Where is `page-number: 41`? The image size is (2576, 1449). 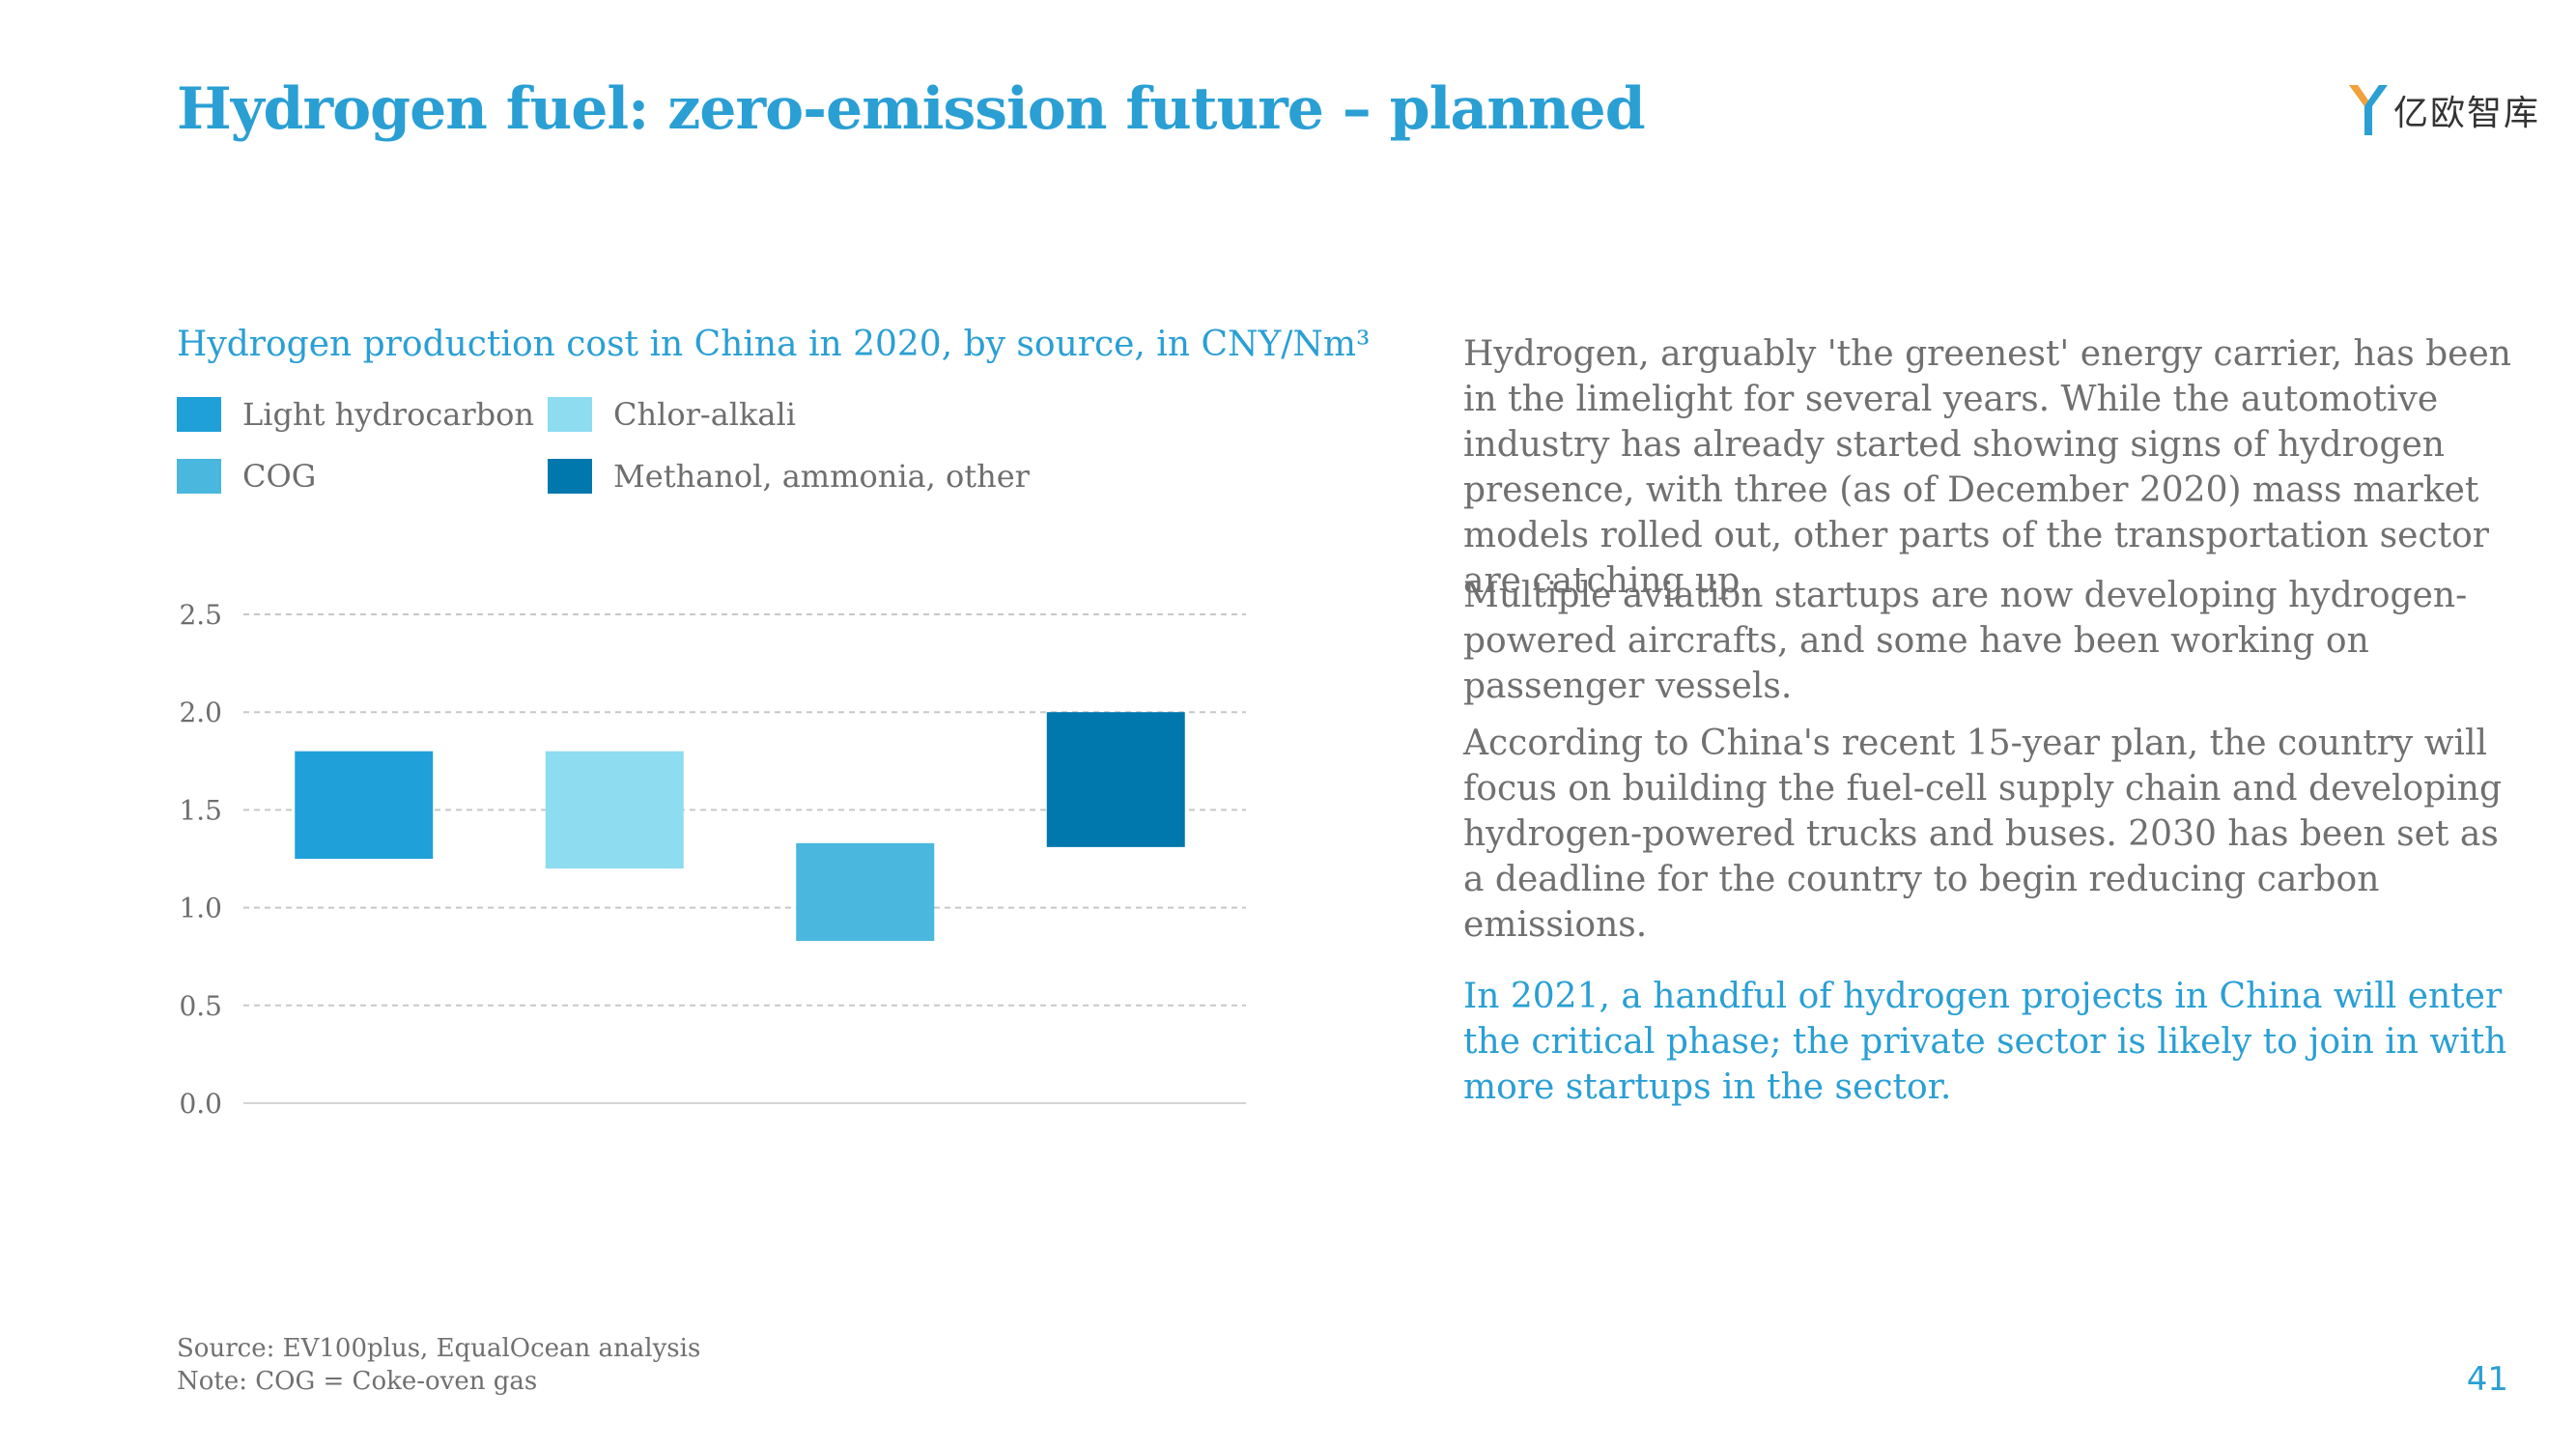
page-number: 41 is located at coordinates (2487, 1379).